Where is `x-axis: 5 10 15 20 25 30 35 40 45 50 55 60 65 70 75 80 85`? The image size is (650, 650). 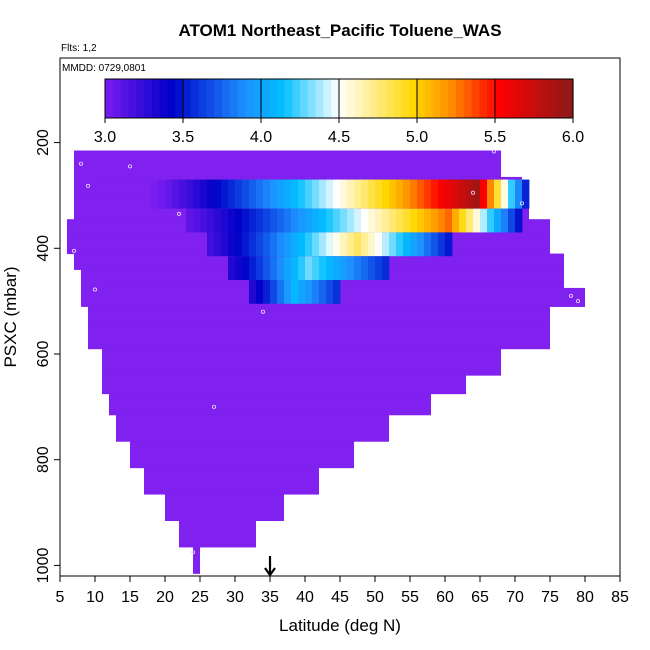
x-axis: 5 10 15 20 25 30 35 40 45 50 55 60 65 70 75 80 85 is located at coordinates (342, 591).